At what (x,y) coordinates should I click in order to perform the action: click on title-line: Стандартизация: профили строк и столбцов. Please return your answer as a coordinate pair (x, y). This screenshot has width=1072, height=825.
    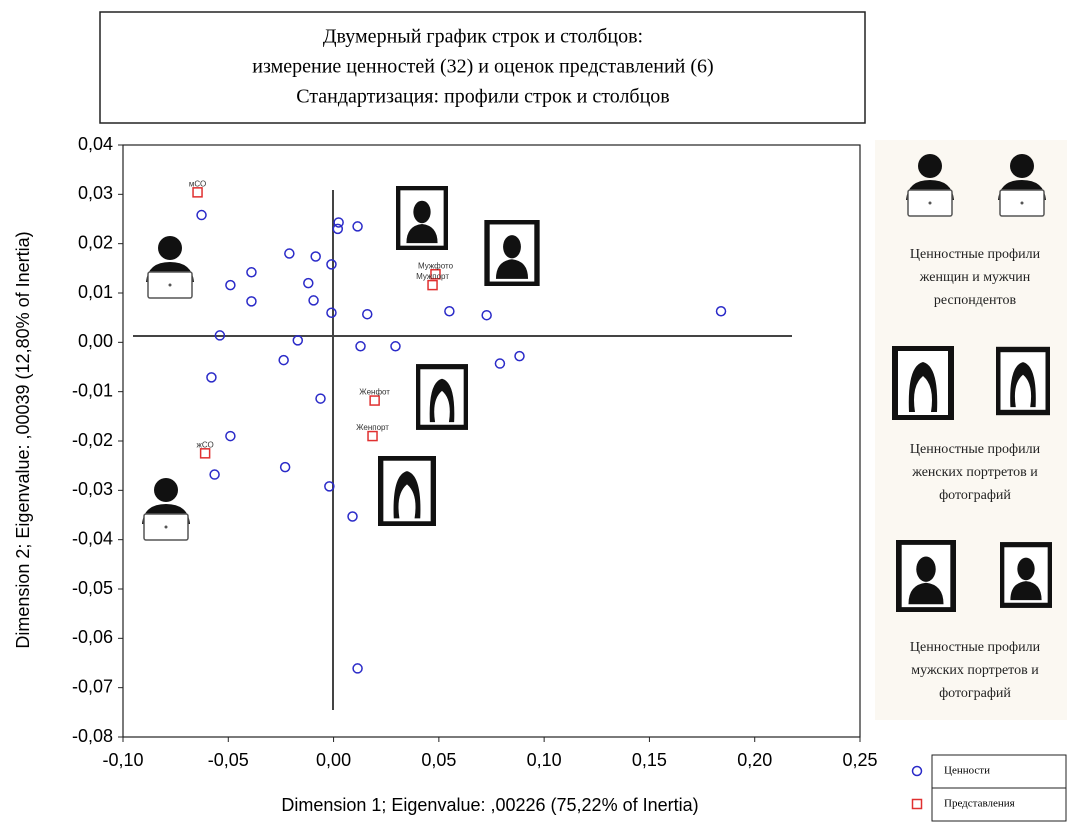
    Looking at the image, I should click on (483, 97).